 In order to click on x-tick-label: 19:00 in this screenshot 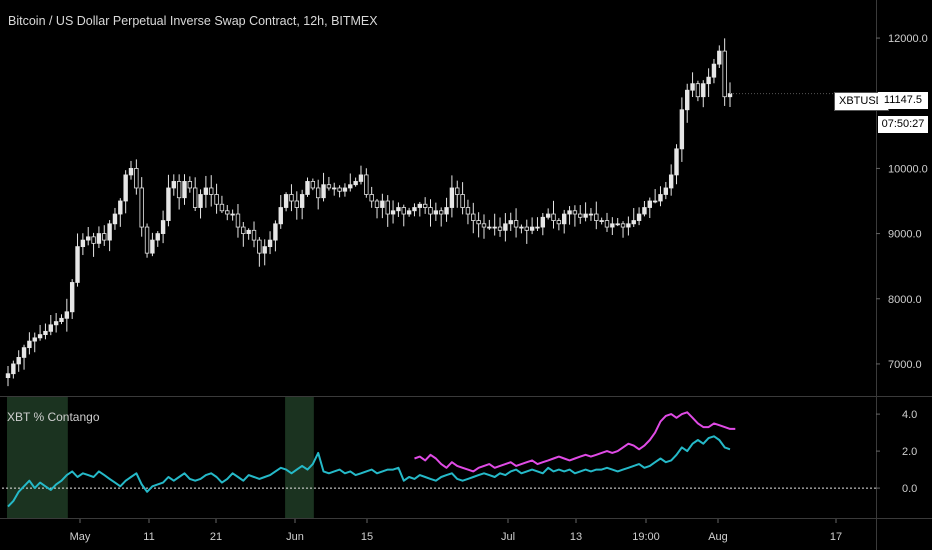, I will do `click(646, 537)`.